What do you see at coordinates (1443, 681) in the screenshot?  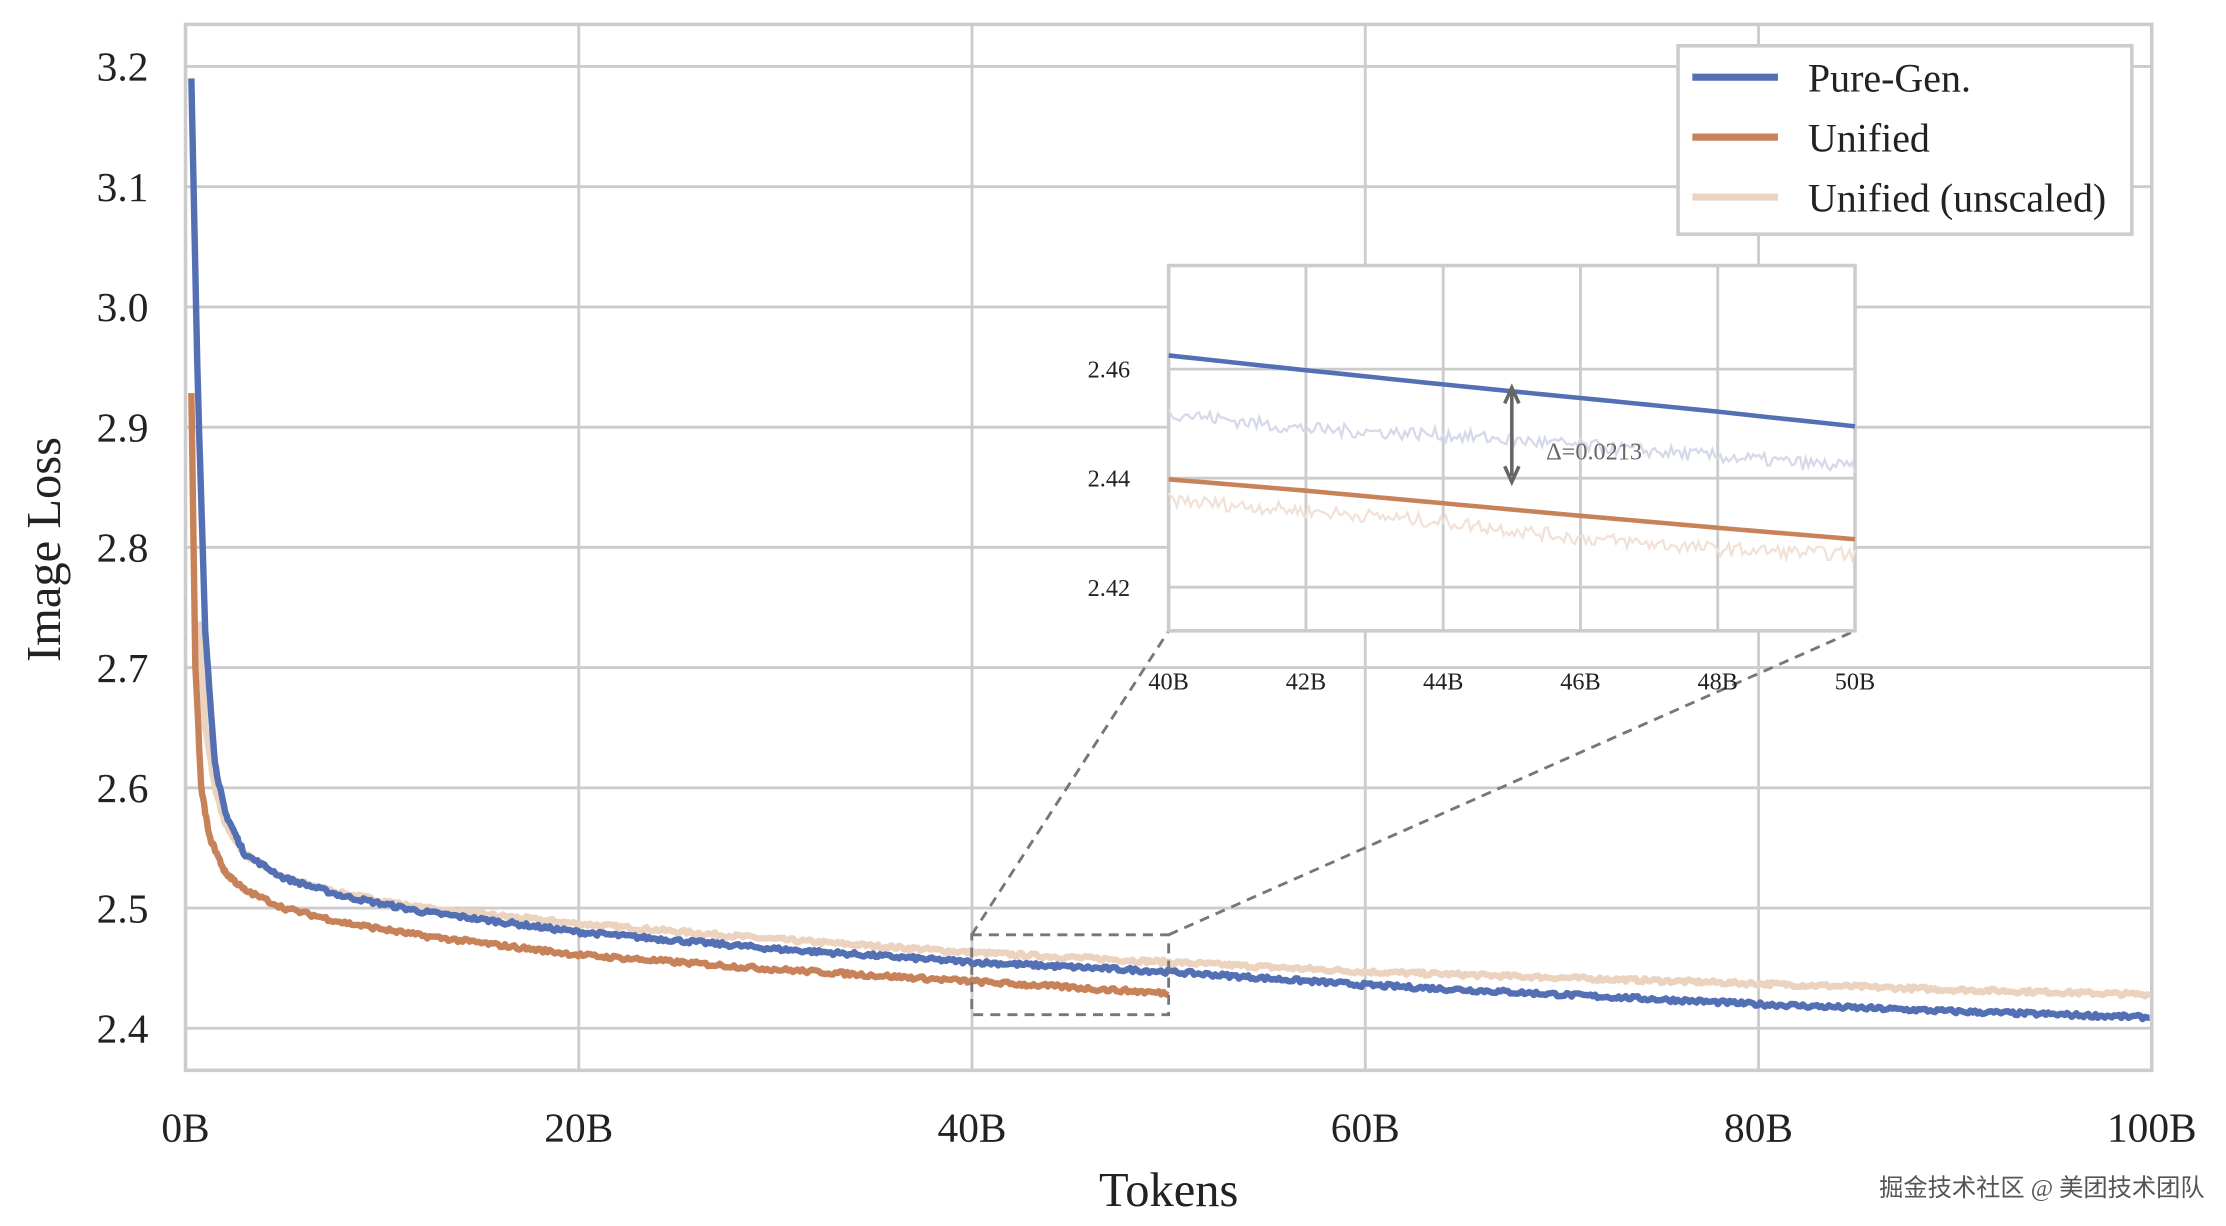 I see `inset-x-tick-label: 44B` at bounding box center [1443, 681].